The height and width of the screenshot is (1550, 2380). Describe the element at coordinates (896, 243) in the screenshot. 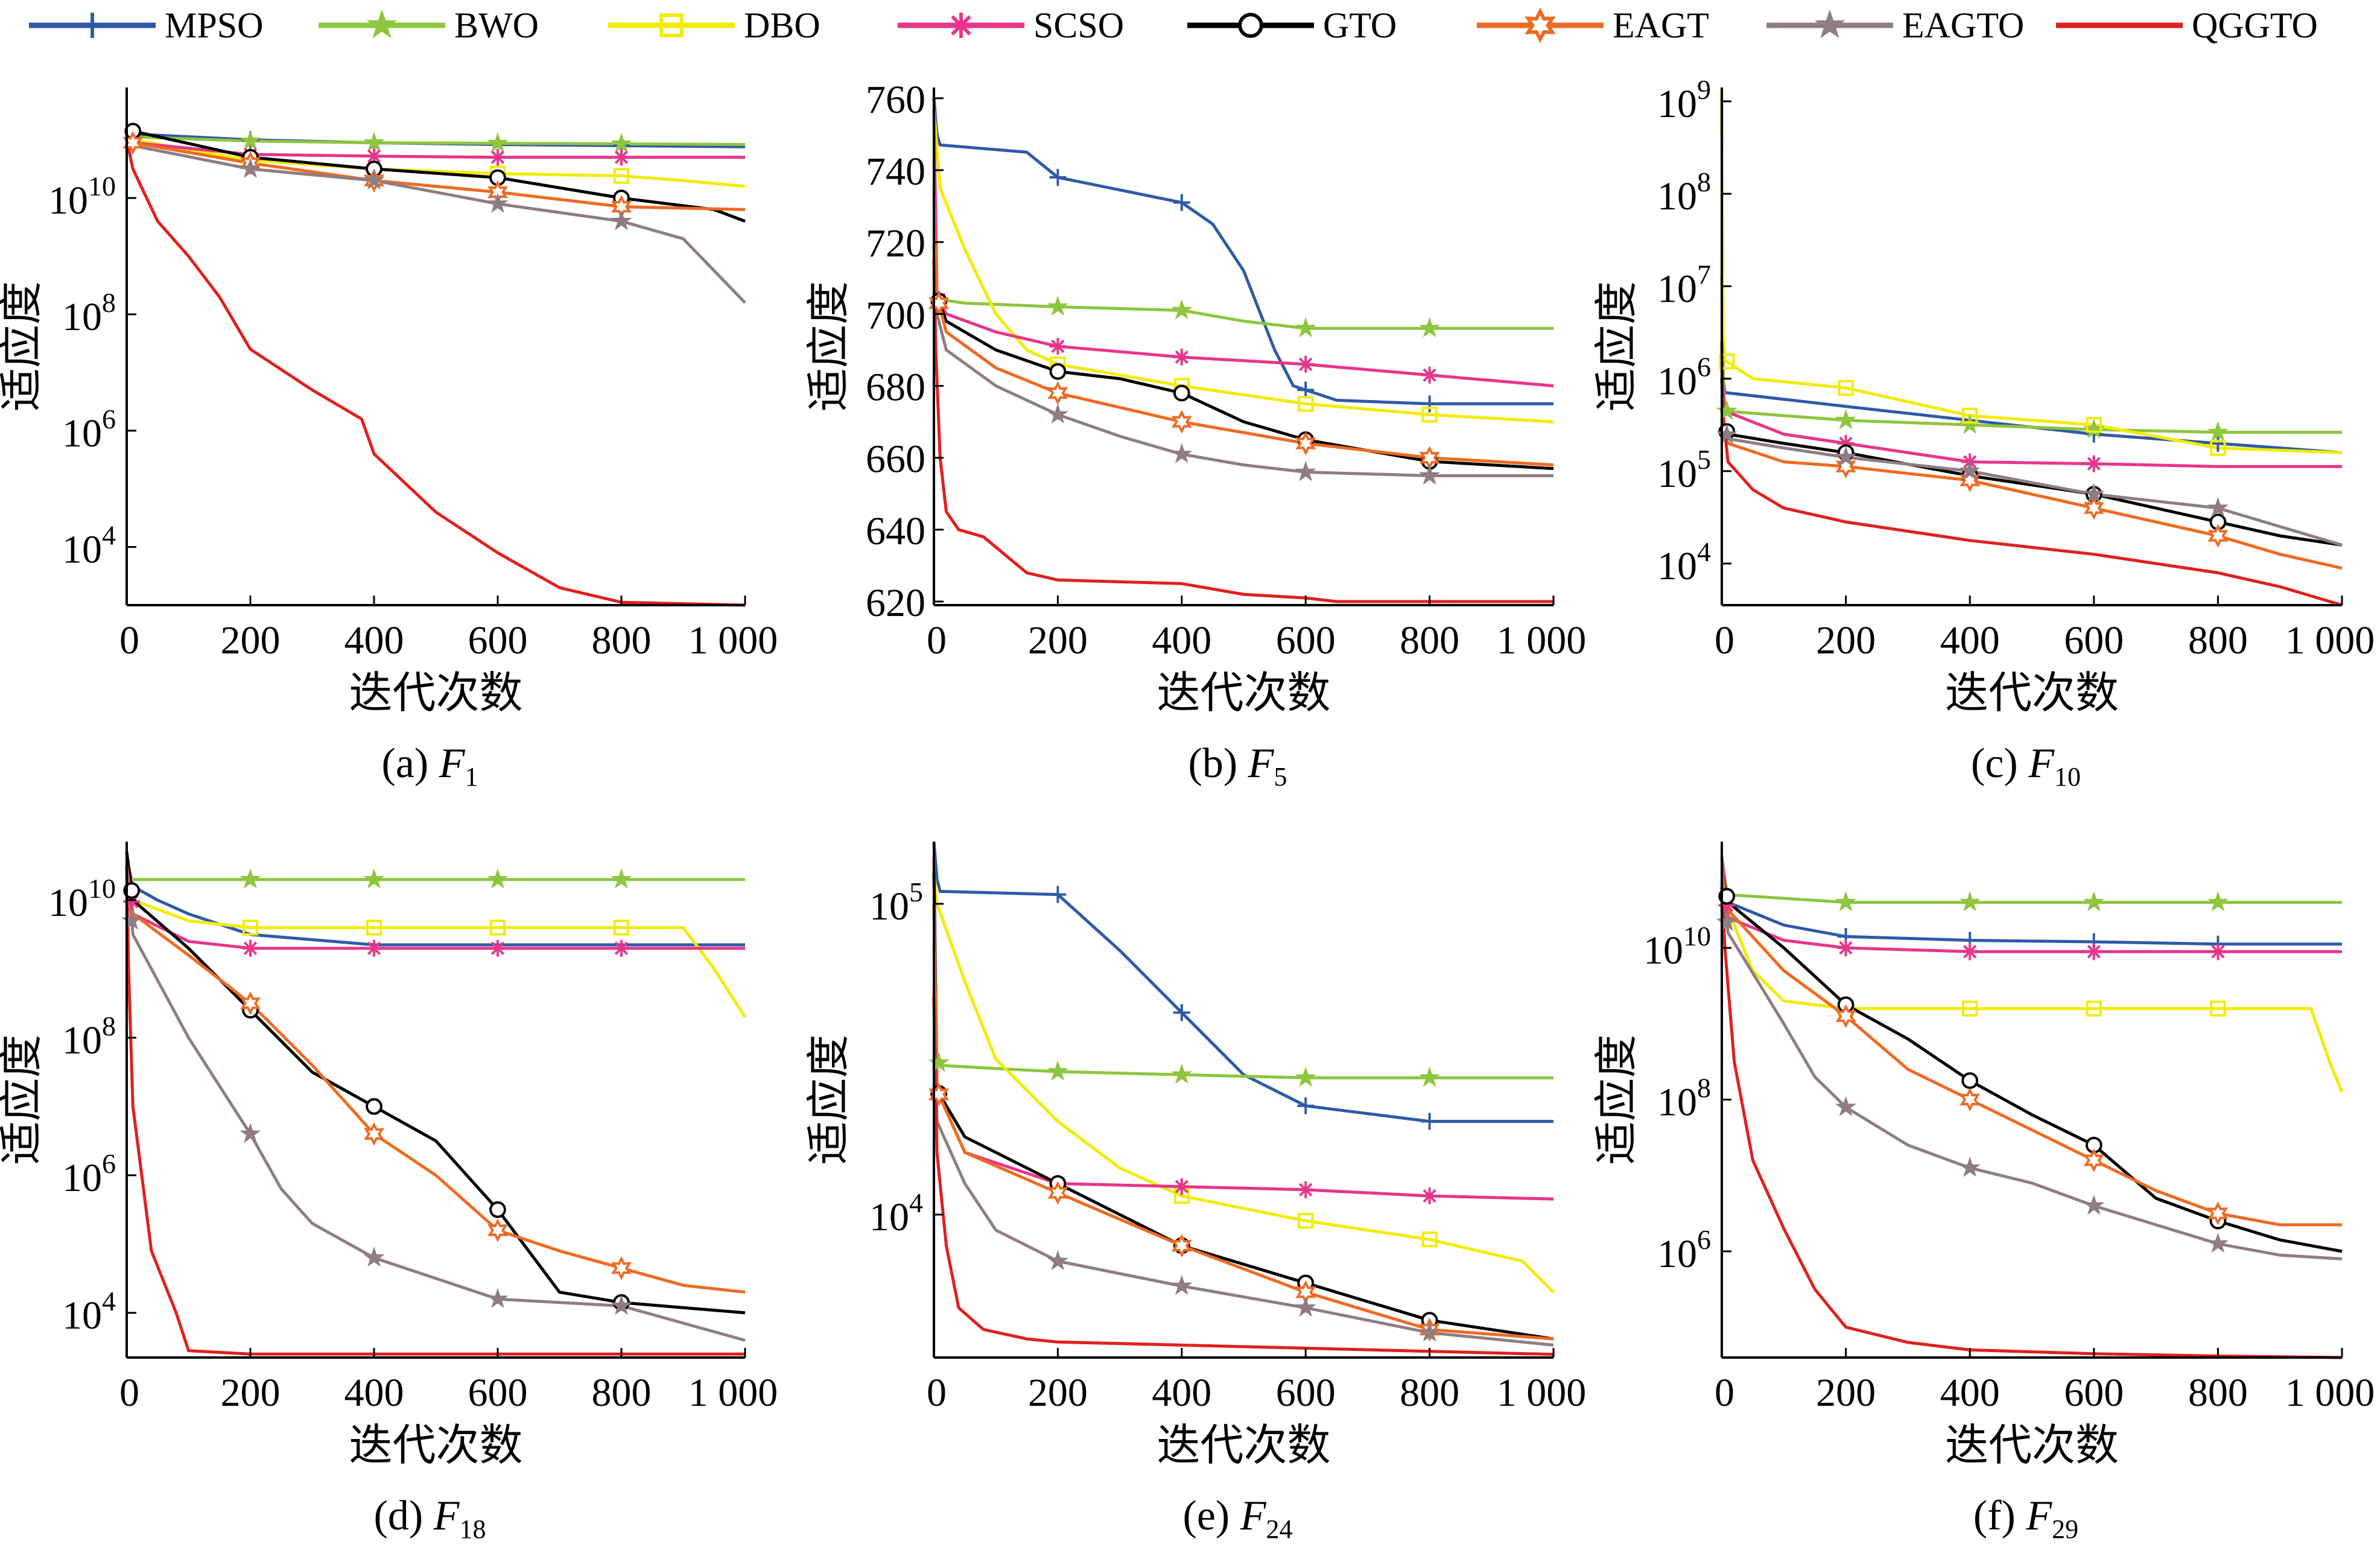

I see `y-tick-label: 720` at that location.